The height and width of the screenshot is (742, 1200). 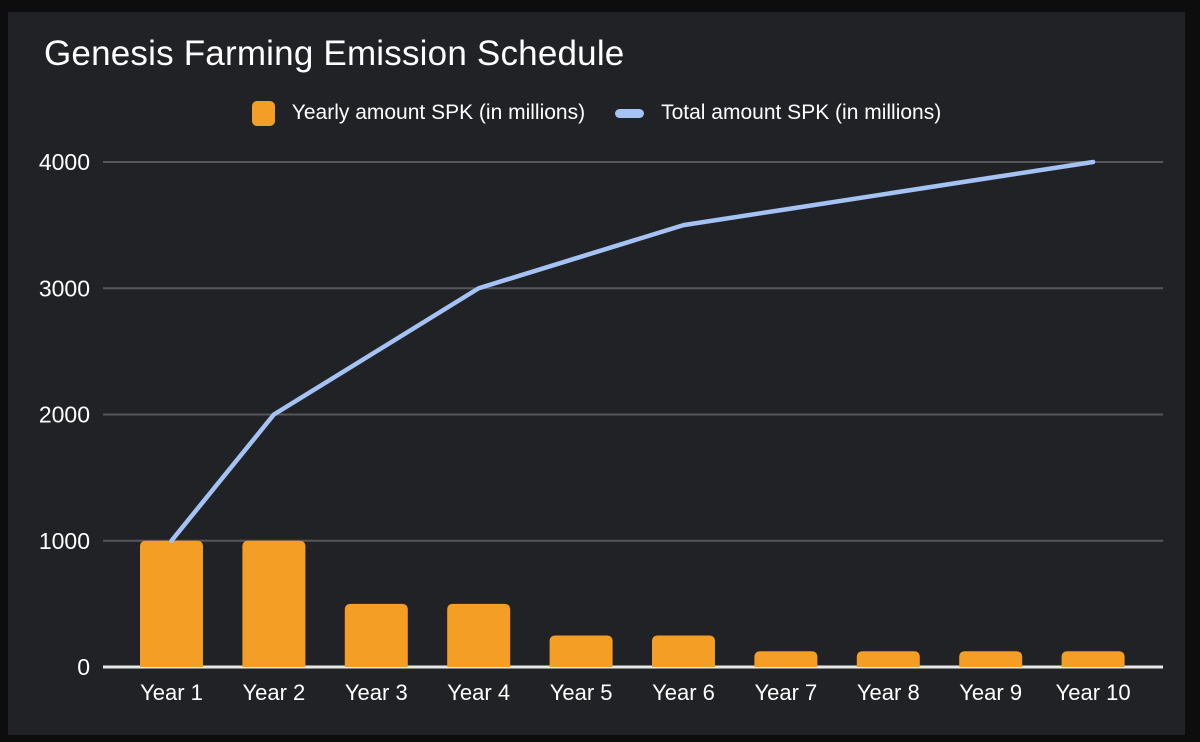 What do you see at coordinates (64, 415) in the screenshot?
I see `y-axis-tick-label: 2000` at bounding box center [64, 415].